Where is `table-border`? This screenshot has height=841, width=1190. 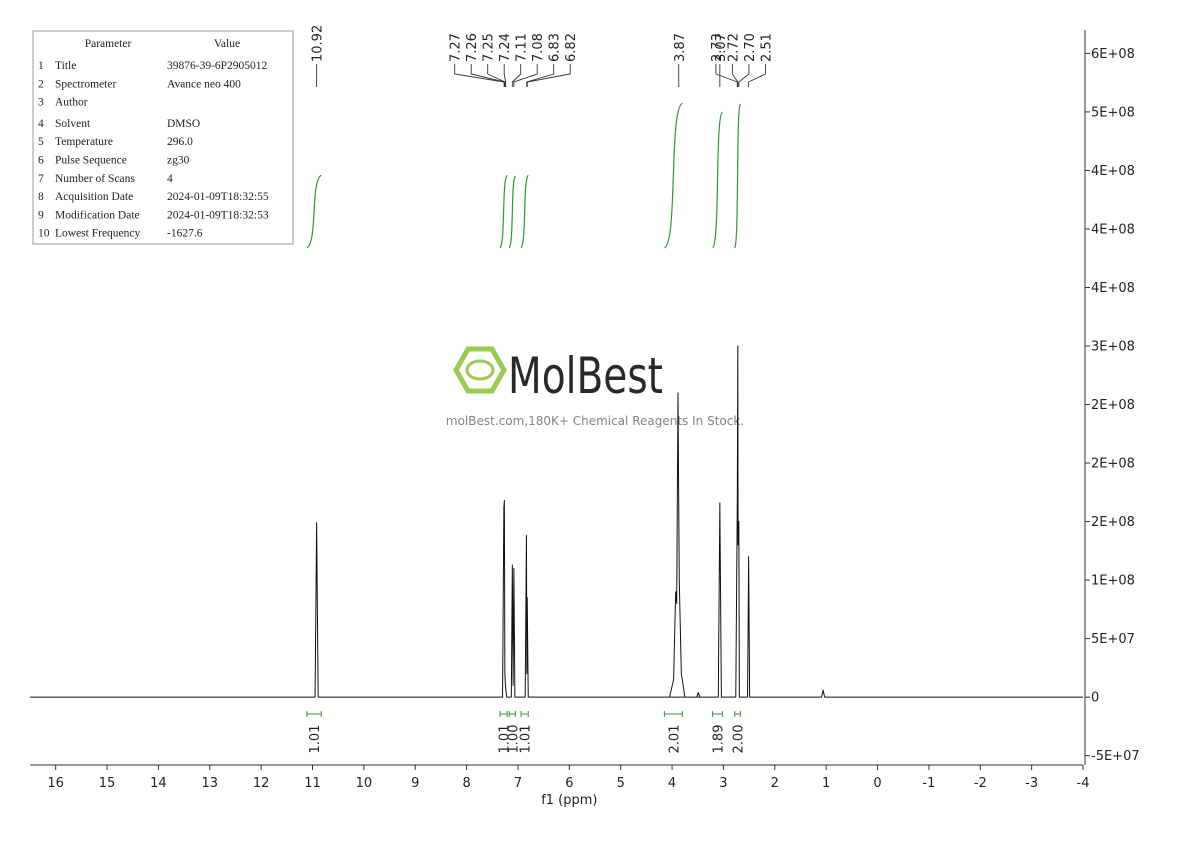
table-border is located at coordinates (163, 137).